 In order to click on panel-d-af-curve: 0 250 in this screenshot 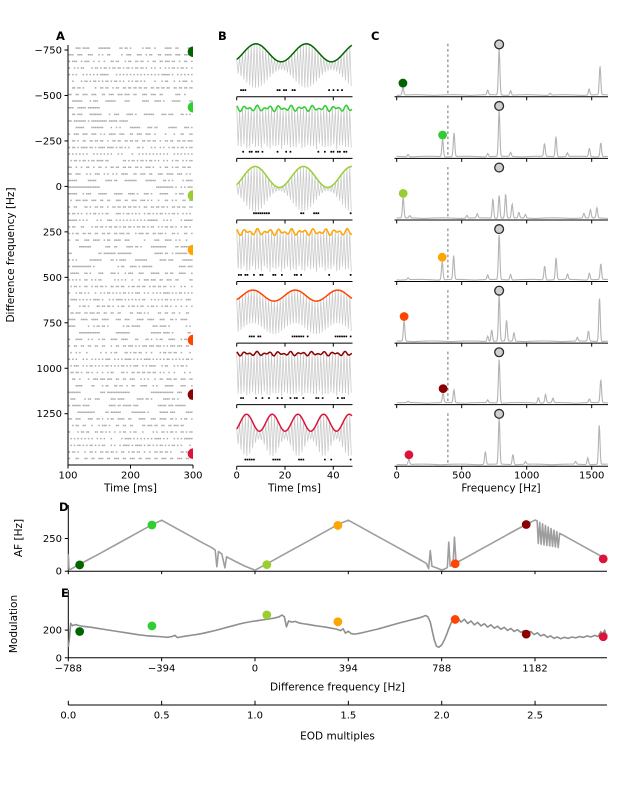, I will do `click(325, 541)`.